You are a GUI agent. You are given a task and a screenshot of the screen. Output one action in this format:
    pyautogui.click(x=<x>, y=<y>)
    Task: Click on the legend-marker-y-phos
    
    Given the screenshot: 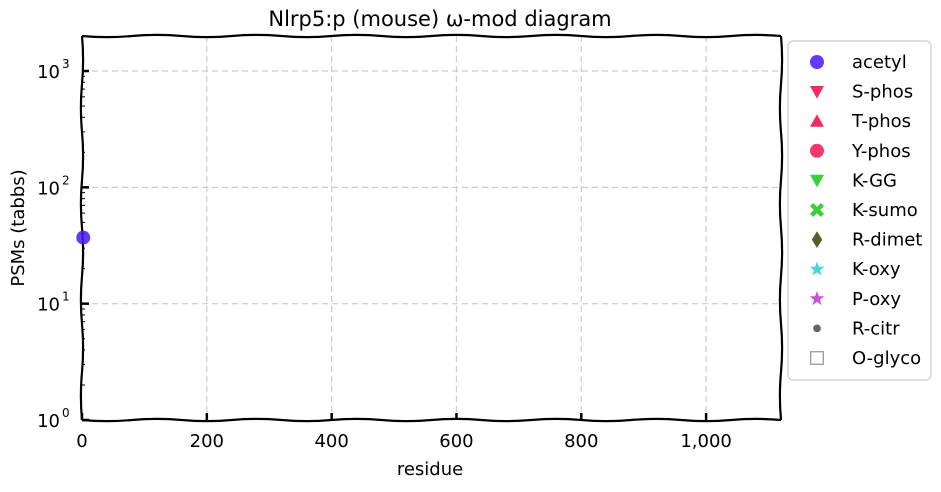 What is the action you would take?
    pyautogui.click(x=817, y=150)
    